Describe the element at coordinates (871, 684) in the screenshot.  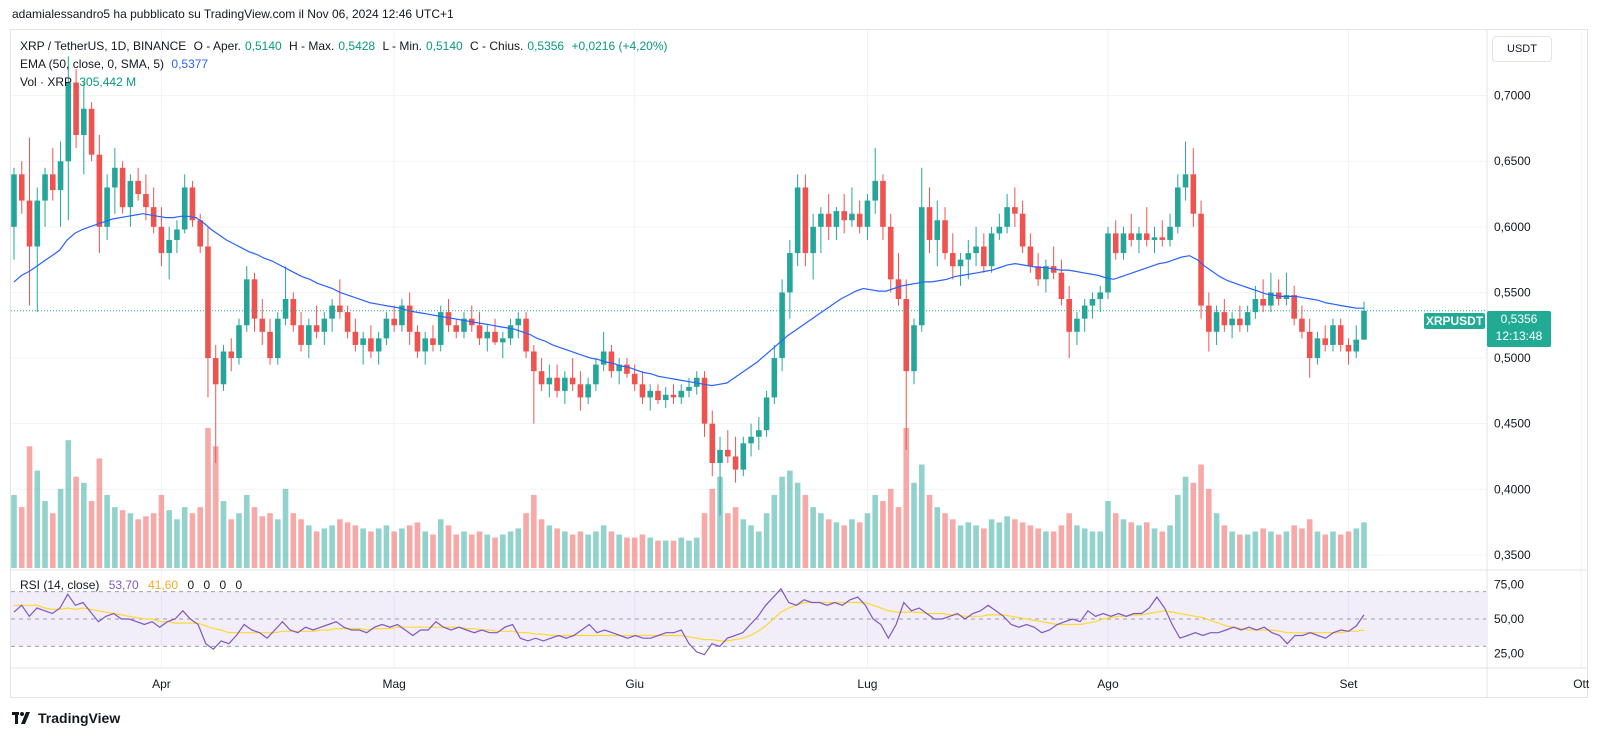
I see `time-axis: AprMagGiuLugAgoSetOttNov` at that location.